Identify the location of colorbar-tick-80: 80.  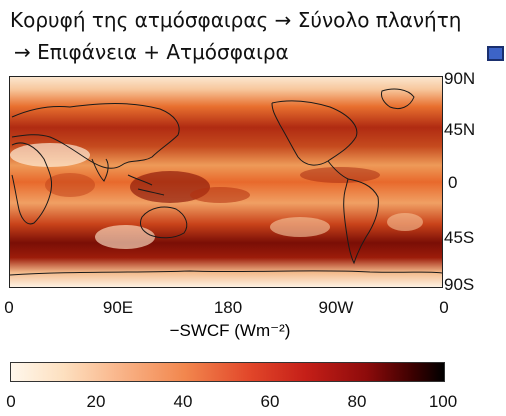
(357, 401).